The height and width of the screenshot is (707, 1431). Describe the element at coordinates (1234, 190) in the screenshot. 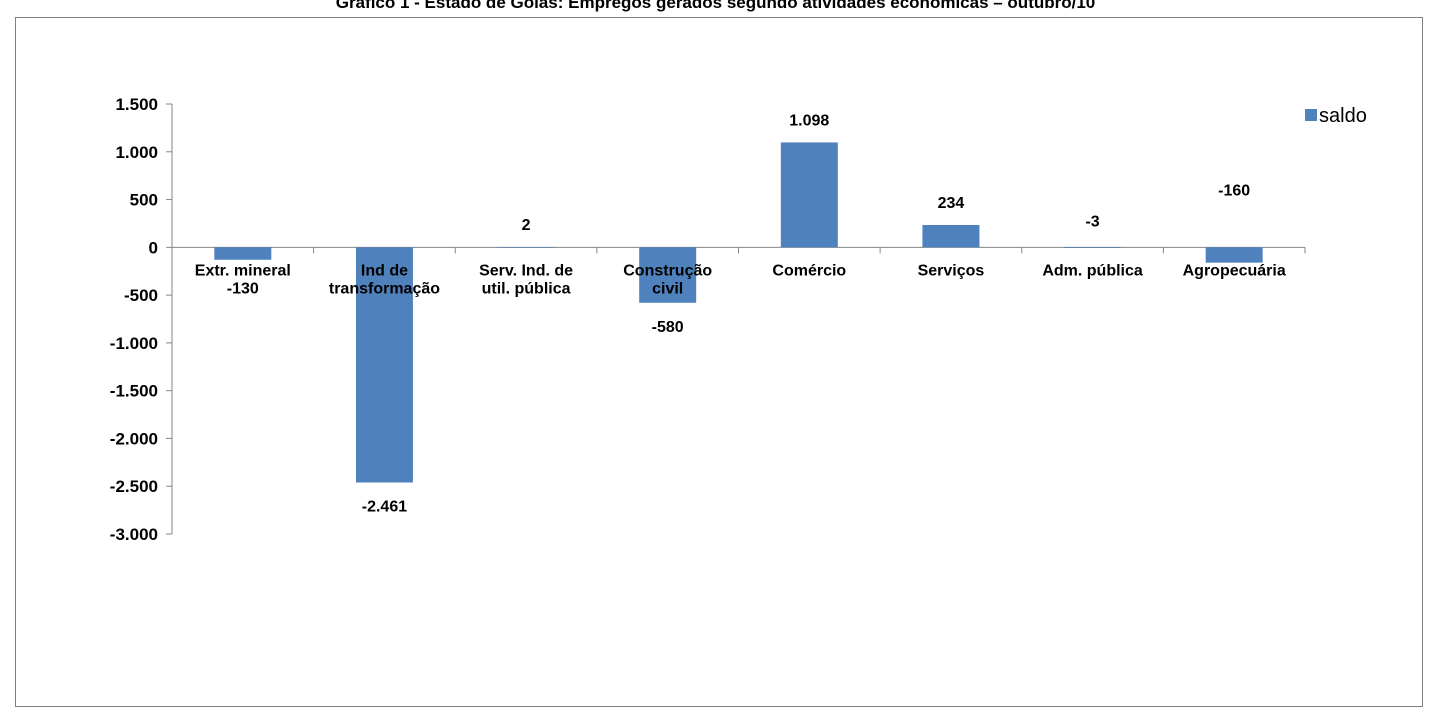

I see `data-label: -160` at that location.